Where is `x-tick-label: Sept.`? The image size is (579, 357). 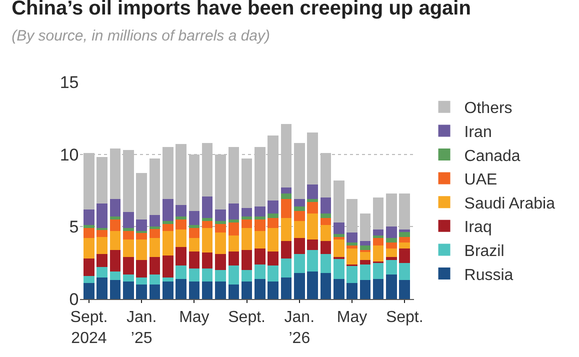 x-tick-label: Sept. is located at coordinates (405, 317).